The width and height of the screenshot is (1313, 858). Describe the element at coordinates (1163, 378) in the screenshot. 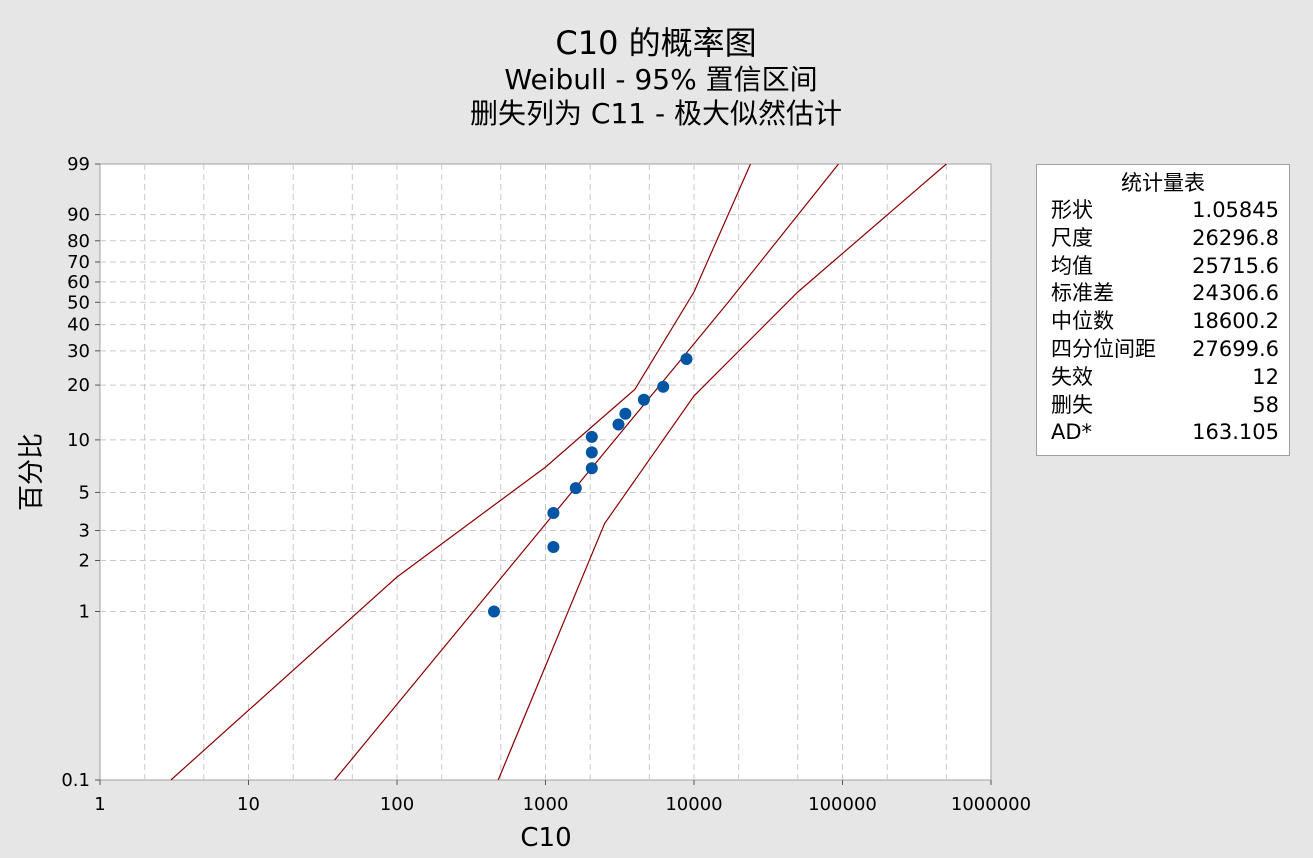

I see `statistics-row: 失效 12` at that location.